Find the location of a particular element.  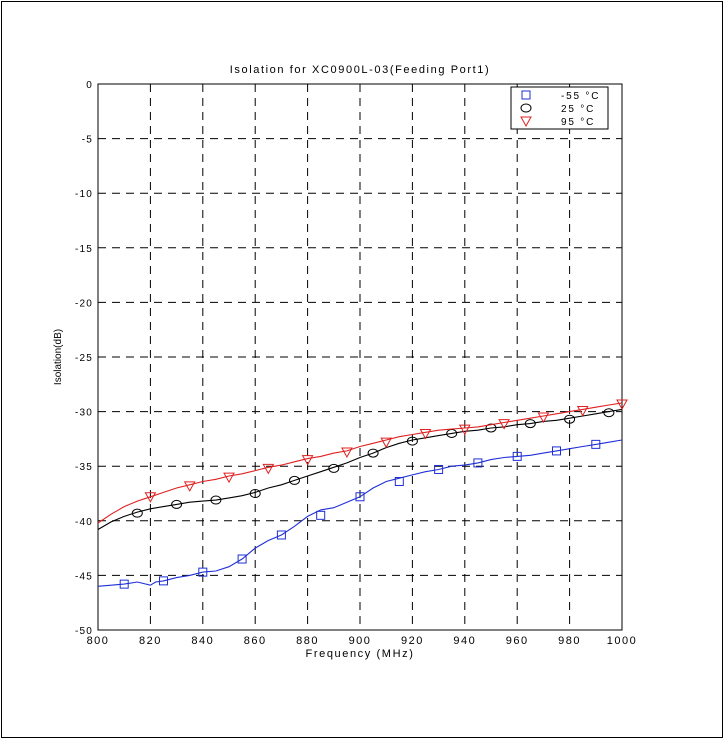

legend-label: 25 °C is located at coordinates (578, 109).